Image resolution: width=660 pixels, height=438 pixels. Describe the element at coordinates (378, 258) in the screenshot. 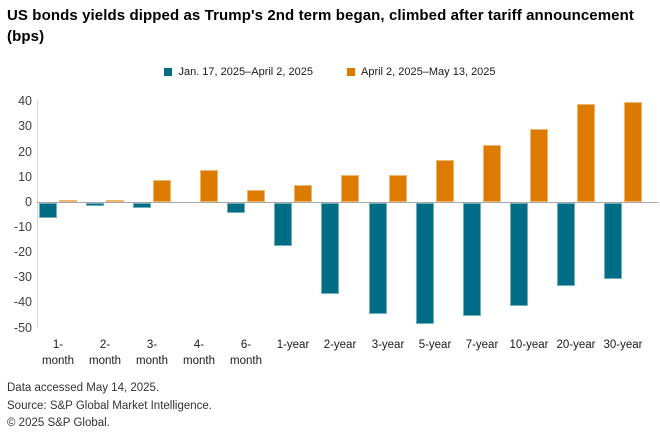

I see `bar-3-year-series1` at that location.